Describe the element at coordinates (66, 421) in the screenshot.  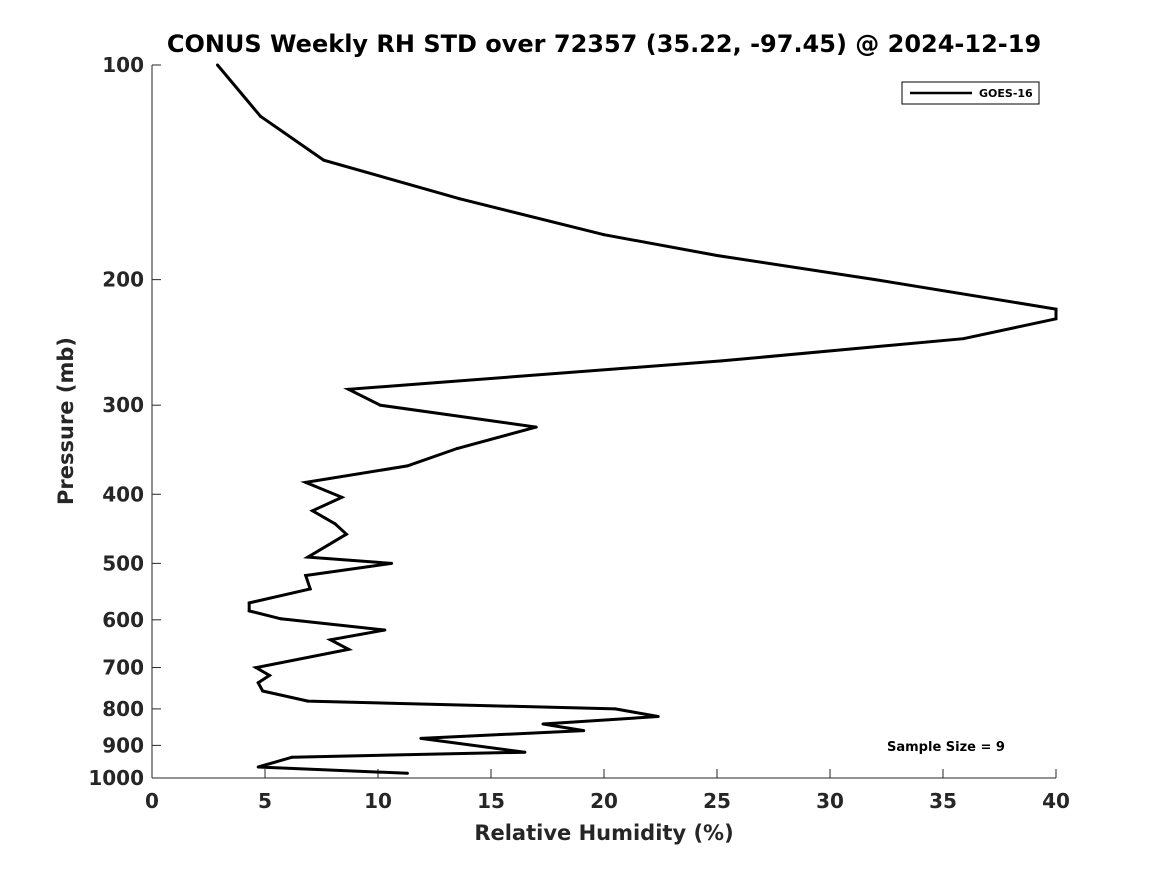
I see `y-axis-label: Pressure (mb)` at that location.